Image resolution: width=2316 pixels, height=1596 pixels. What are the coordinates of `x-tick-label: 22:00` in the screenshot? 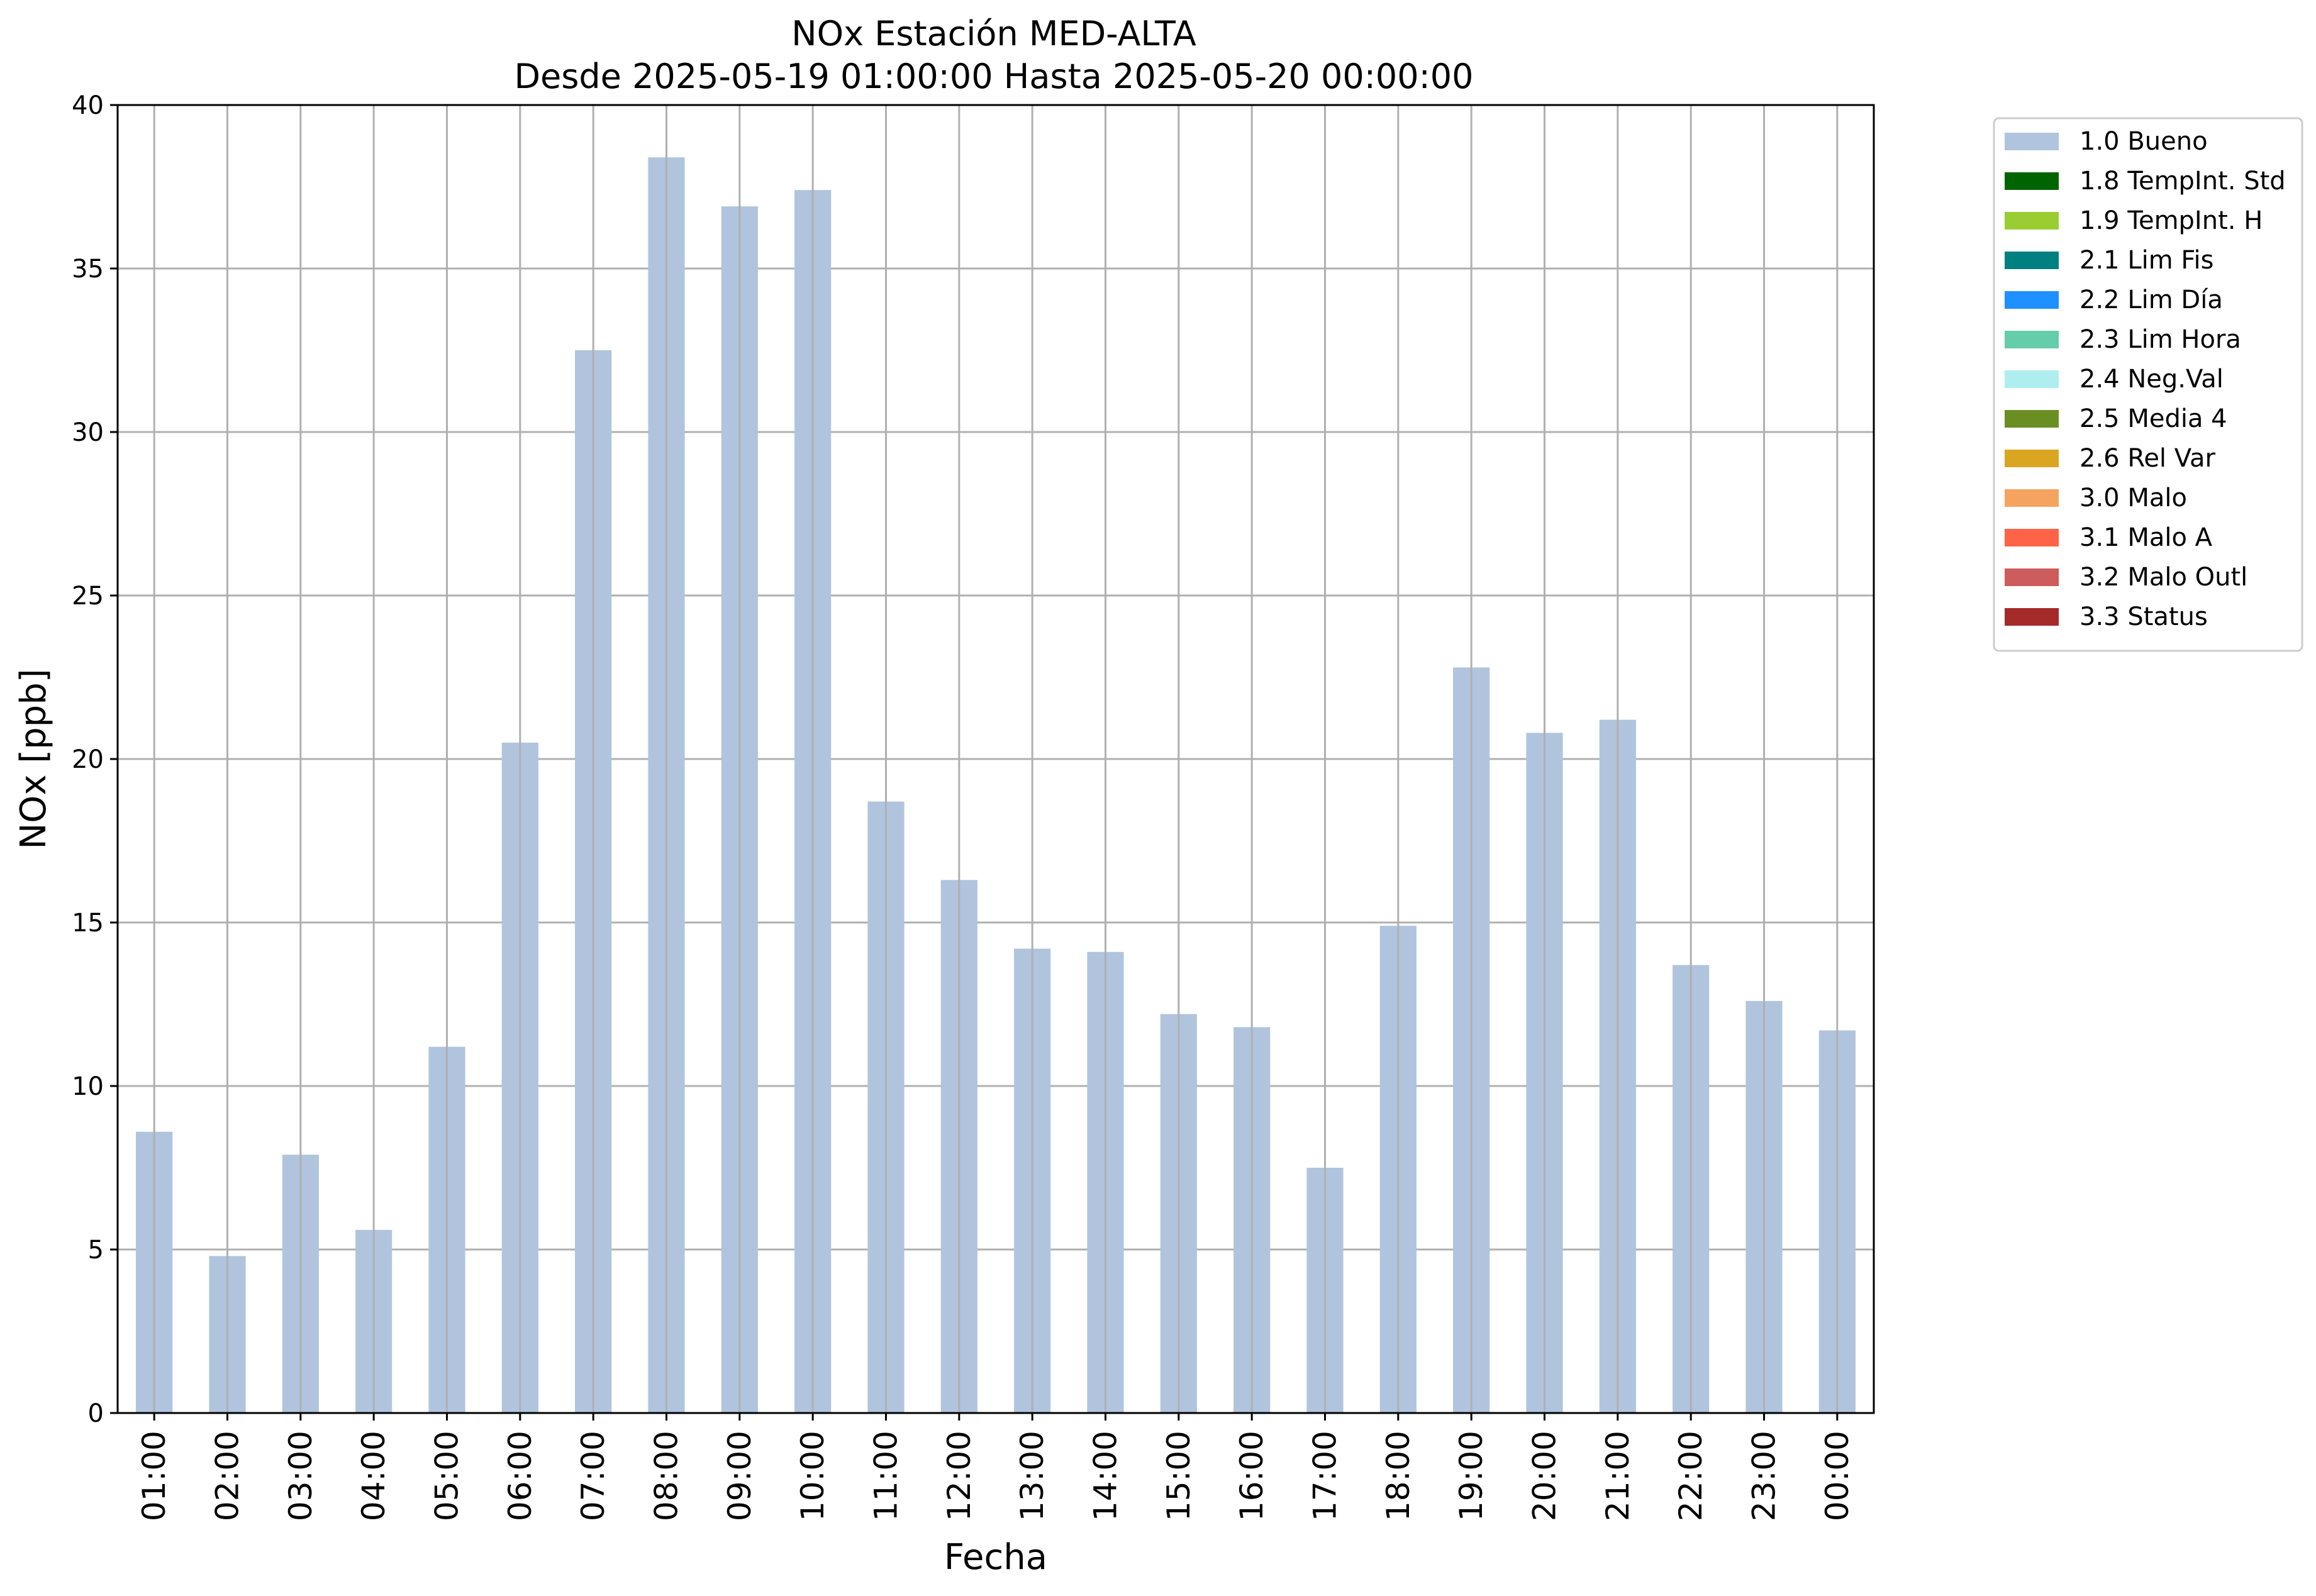 It's located at (1691, 1476).